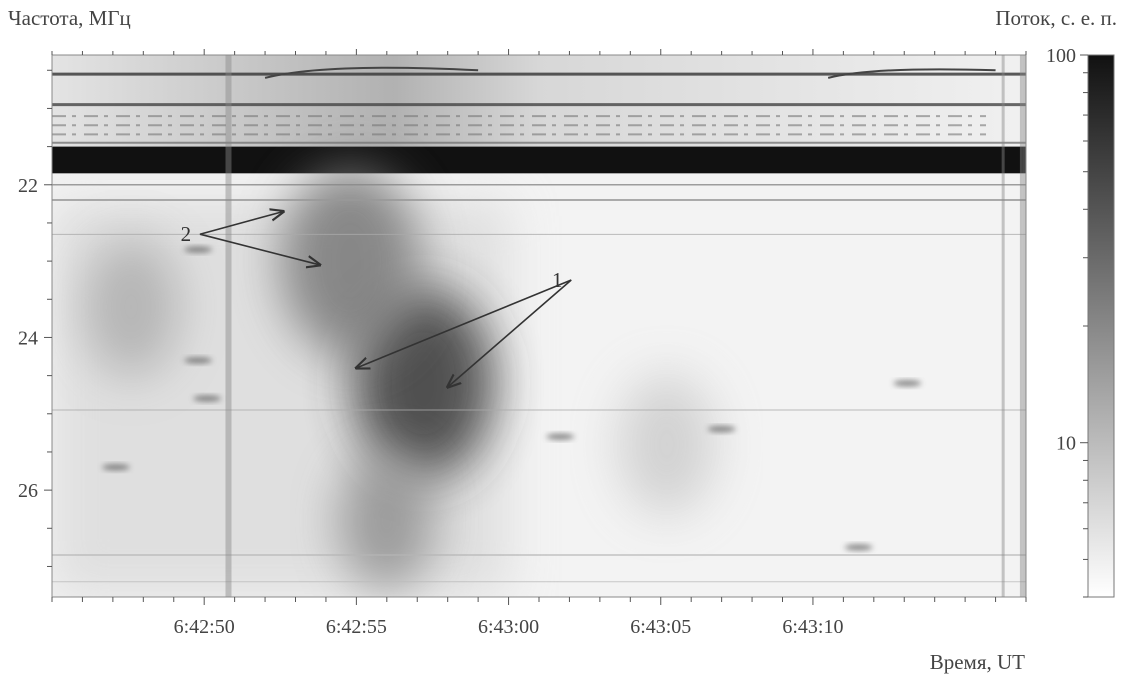  I want to click on y-tick-label: 24, so click(28, 338).